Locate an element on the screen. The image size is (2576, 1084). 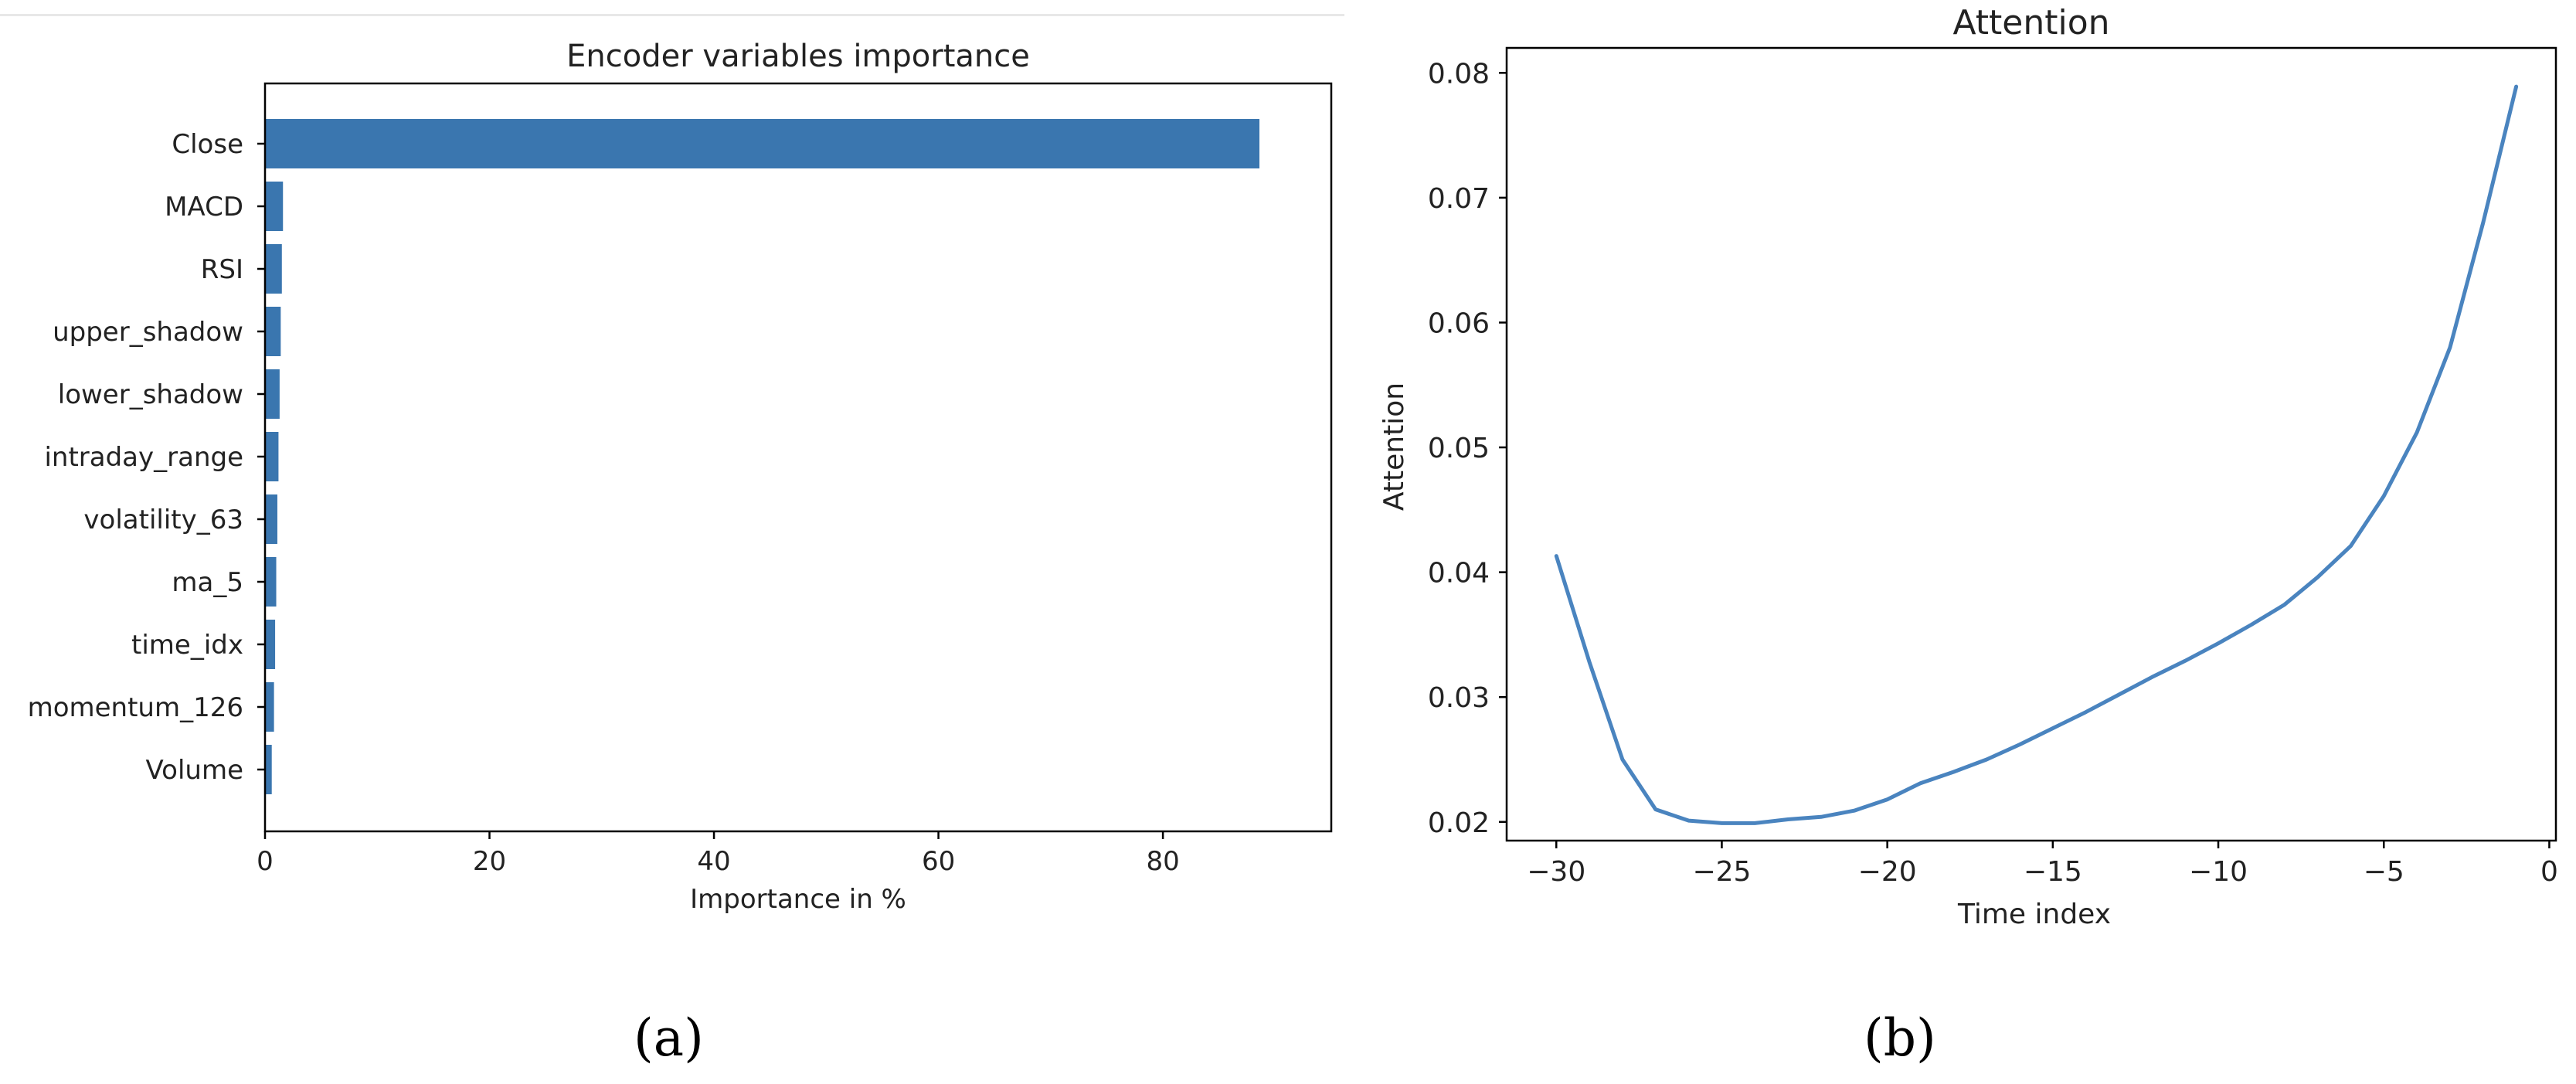
ytick-label: 0.02 is located at coordinates (1459, 823).